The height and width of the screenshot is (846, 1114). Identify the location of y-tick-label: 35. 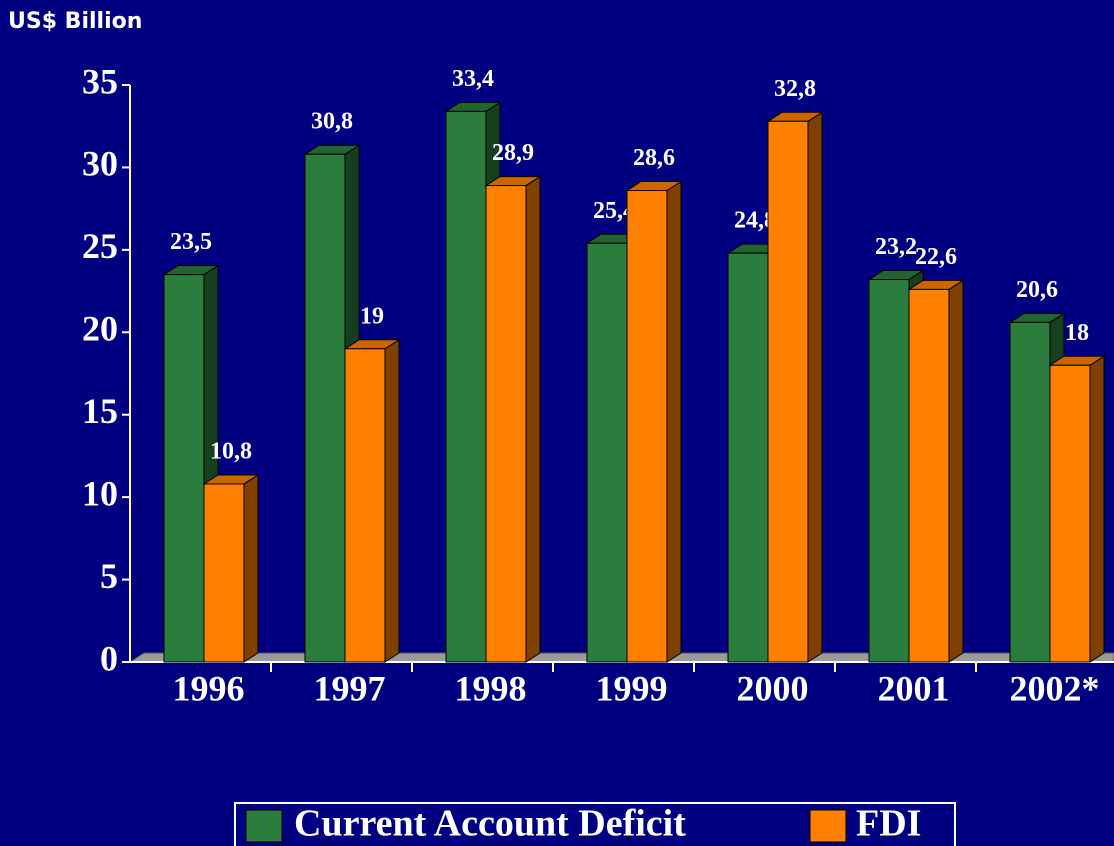
(100, 81).